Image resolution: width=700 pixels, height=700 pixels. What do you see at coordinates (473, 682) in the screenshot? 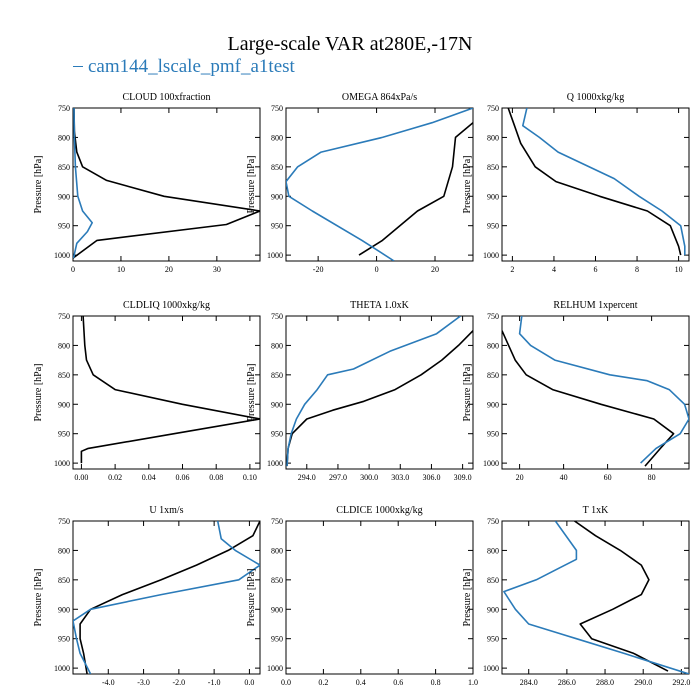
I see `x-tick-label: 1.0` at bounding box center [473, 682].